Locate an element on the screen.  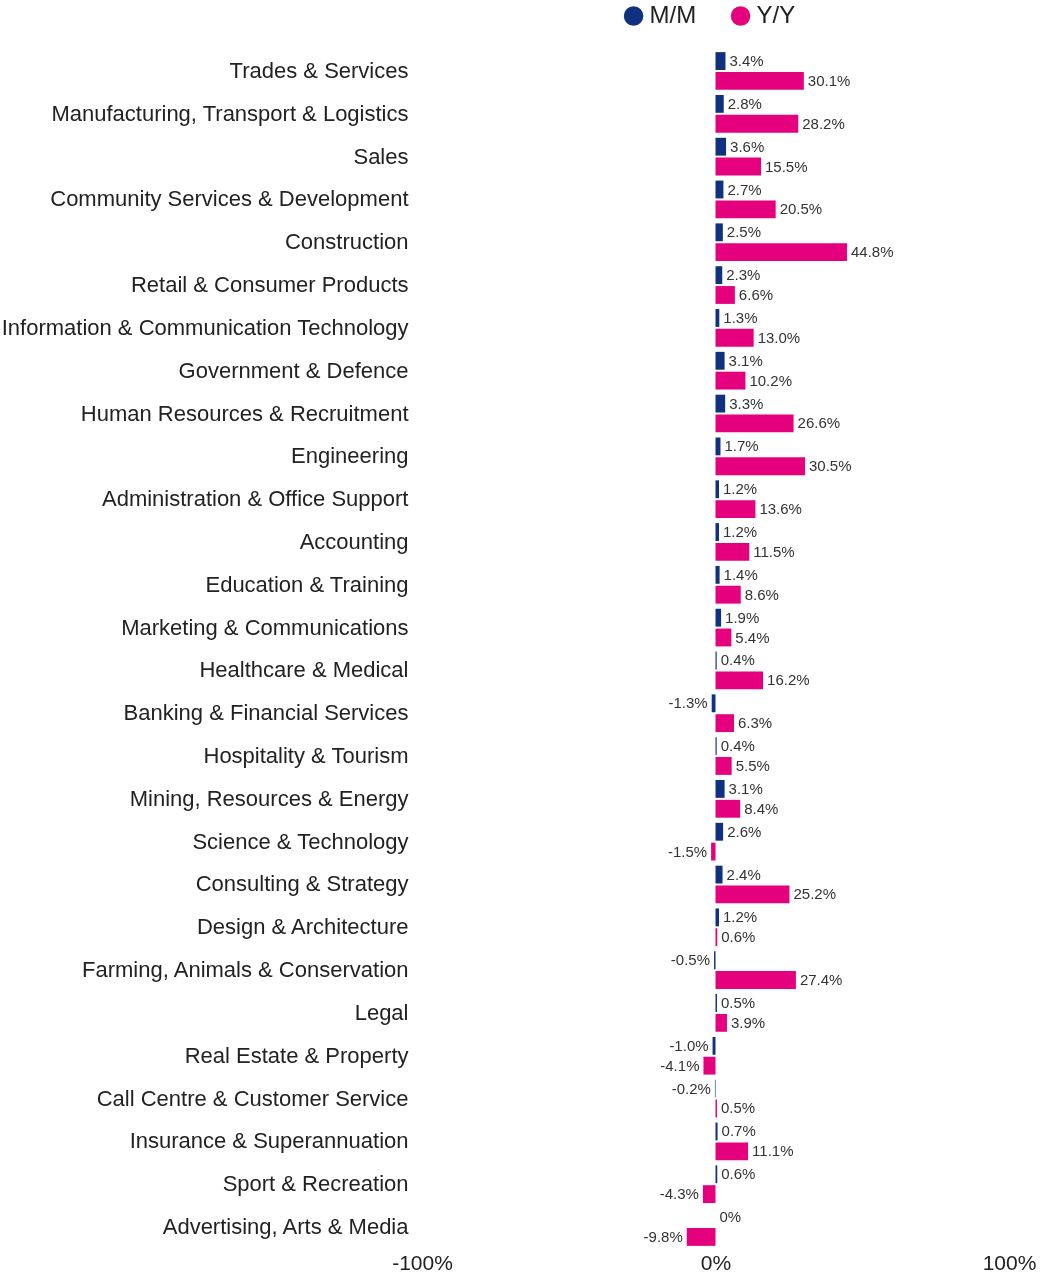
data-label: 13.6% is located at coordinates (780, 509).